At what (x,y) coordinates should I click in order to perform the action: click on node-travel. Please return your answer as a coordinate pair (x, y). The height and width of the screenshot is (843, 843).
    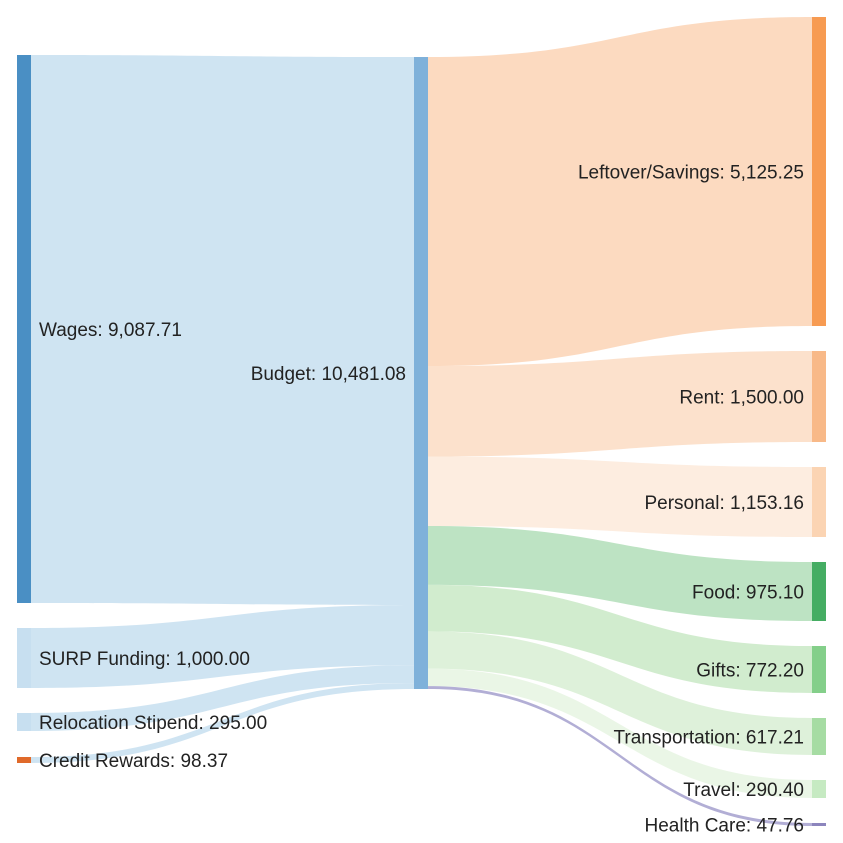
    Looking at the image, I should click on (819, 789).